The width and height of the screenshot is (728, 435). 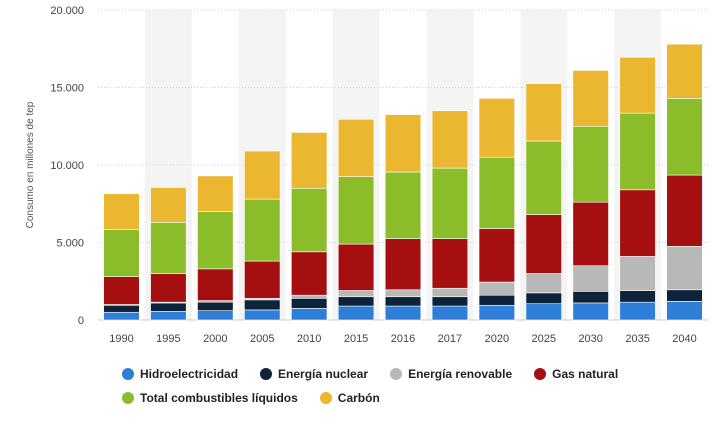 I want to click on y-tick-label: 15.000, so click(x=67, y=89).